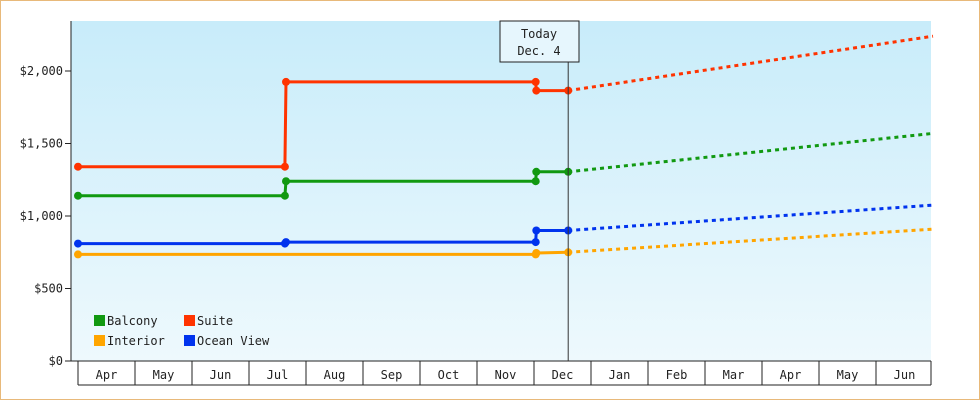 This screenshot has height=401, width=980. Describe the element at coordinates (41, 71) in the screenshot. I see `y-tick-label: $2,000` at that location.